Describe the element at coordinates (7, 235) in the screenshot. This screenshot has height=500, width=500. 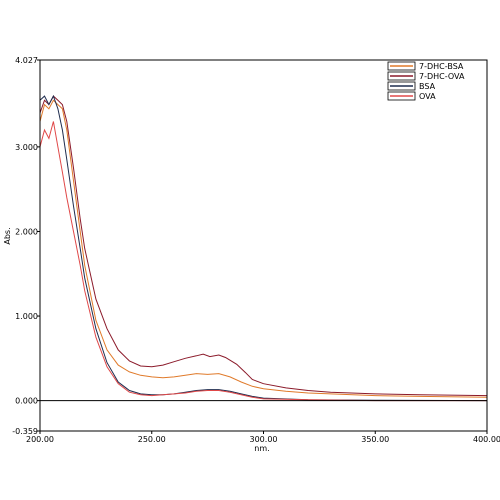
I see `y-axis-label: Abs.` at that location.